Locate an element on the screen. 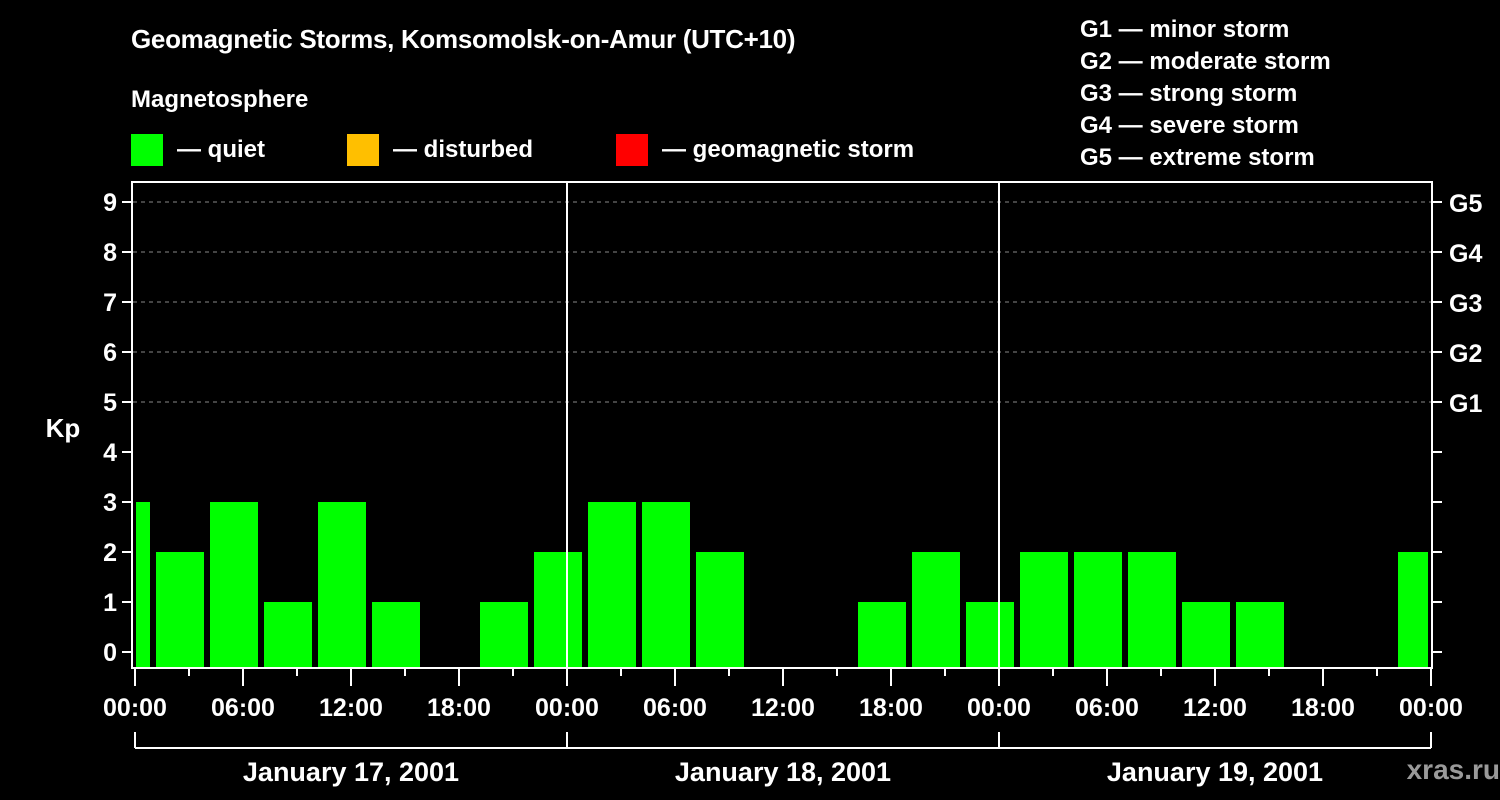  storm-scale-g1: G1 — minor storm is located at coordinates (1185, 29).